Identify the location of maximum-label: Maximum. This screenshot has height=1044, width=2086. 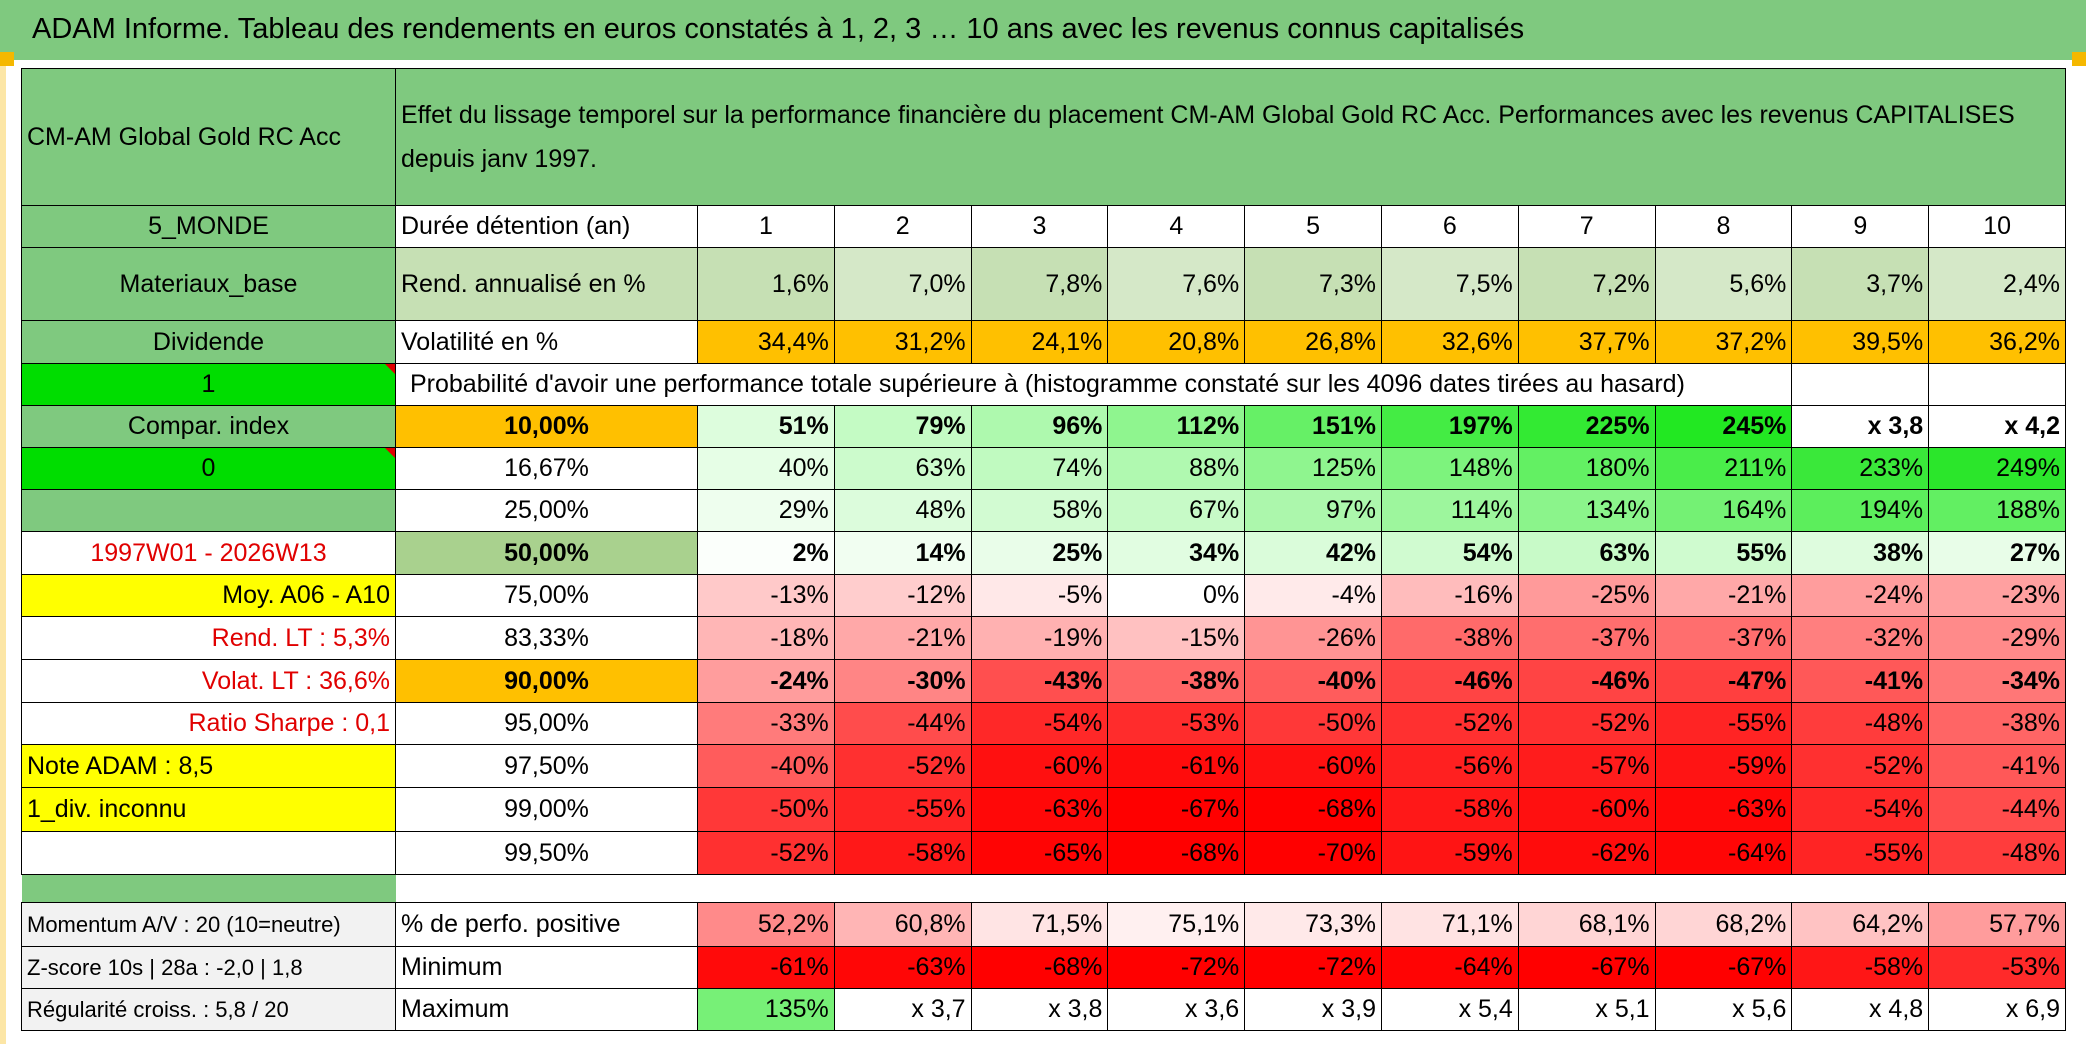
(546, 1009).